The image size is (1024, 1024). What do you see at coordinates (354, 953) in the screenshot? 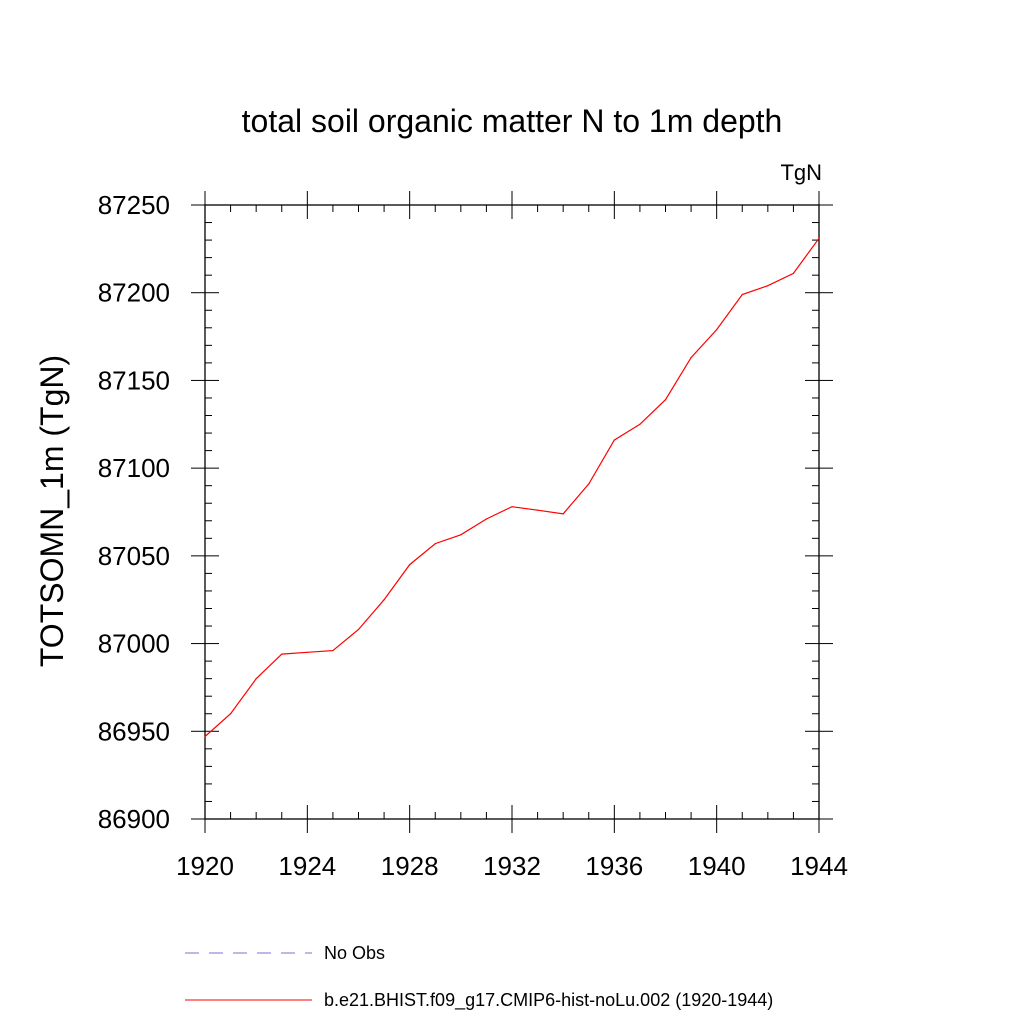
I see `legend-label: No Obs` at bounding box center [354, 953].